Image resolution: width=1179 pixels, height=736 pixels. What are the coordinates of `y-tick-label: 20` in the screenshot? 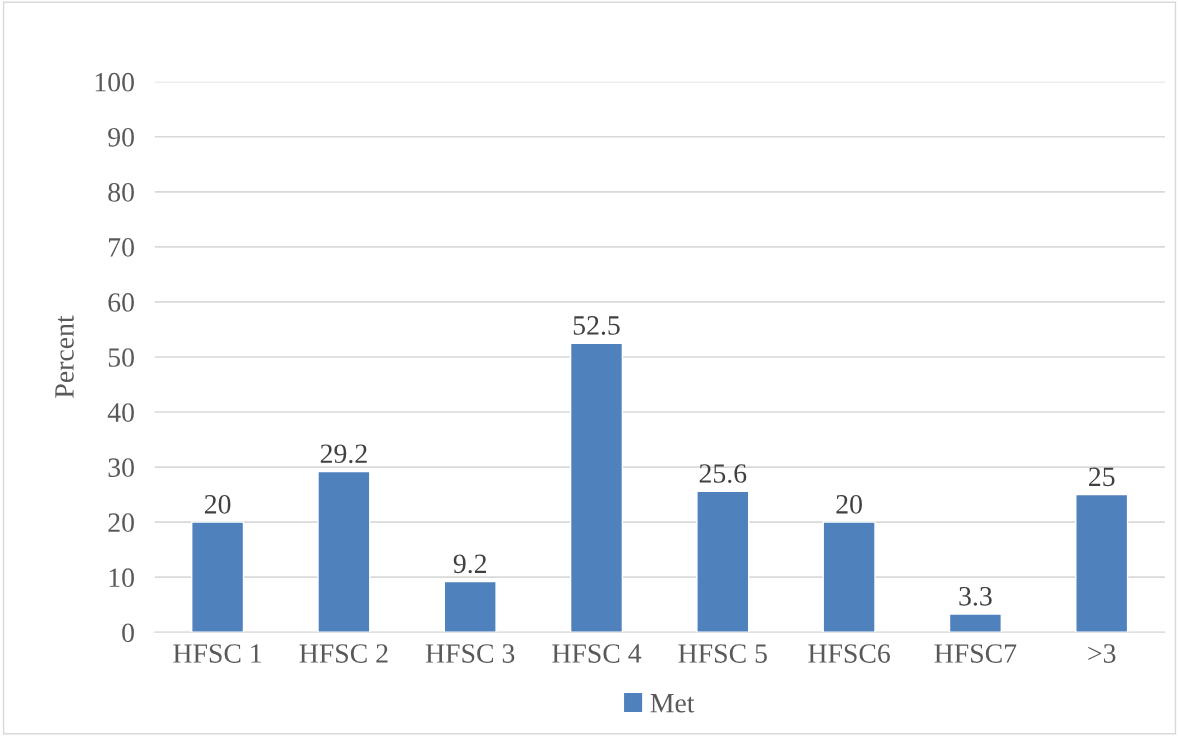 It's located at (121, 523).